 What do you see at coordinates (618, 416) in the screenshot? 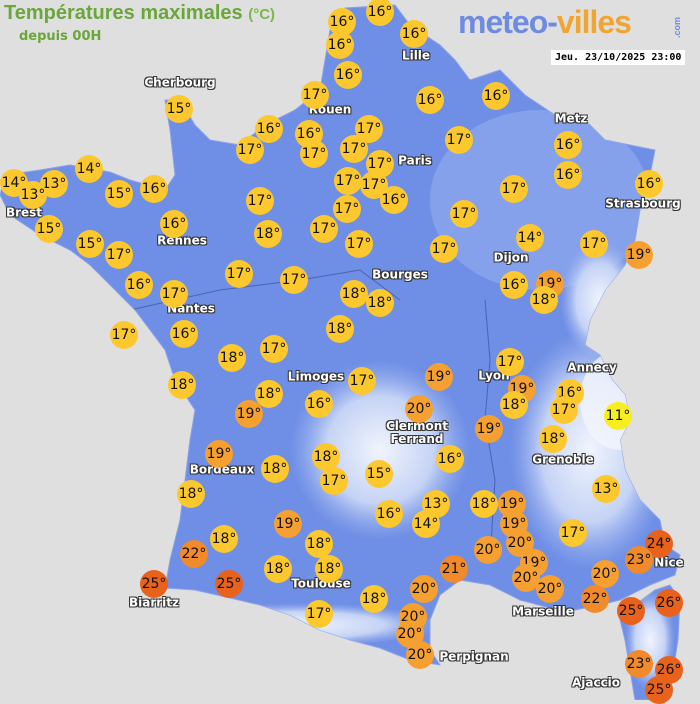
I see `temperature-marker: 11°` at bounding box center [618, 416].